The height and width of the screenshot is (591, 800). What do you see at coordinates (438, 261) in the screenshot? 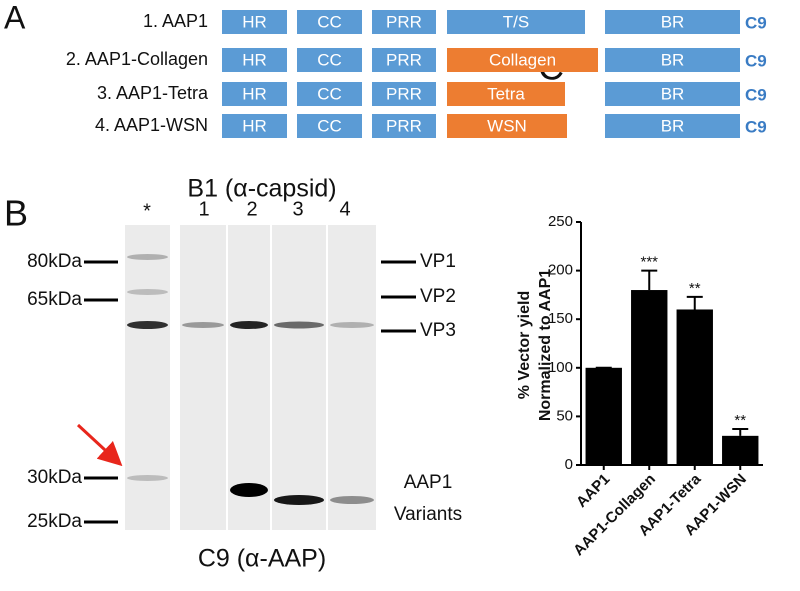
I see `band-label: VP1` at bounding box center [438, 261].